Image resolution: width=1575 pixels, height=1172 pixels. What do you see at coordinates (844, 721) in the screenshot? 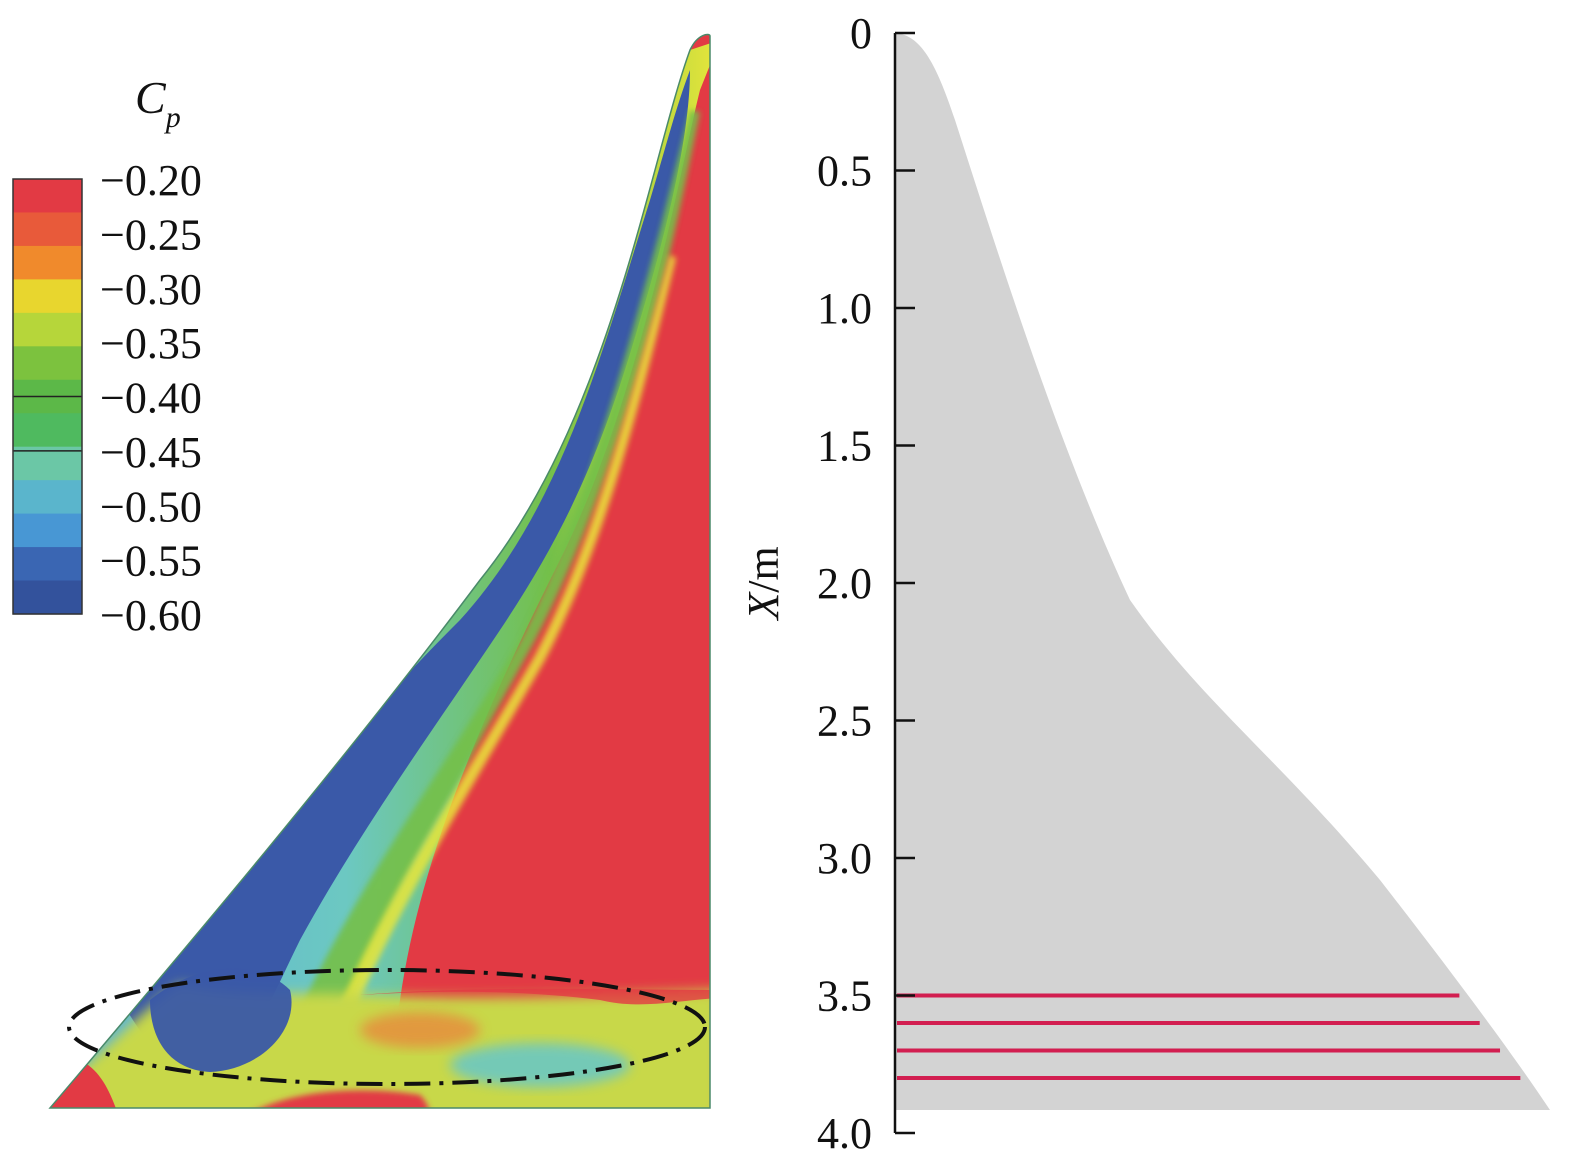
I see `axis-tick-label: 2.5` at bounding box center [844, 721].